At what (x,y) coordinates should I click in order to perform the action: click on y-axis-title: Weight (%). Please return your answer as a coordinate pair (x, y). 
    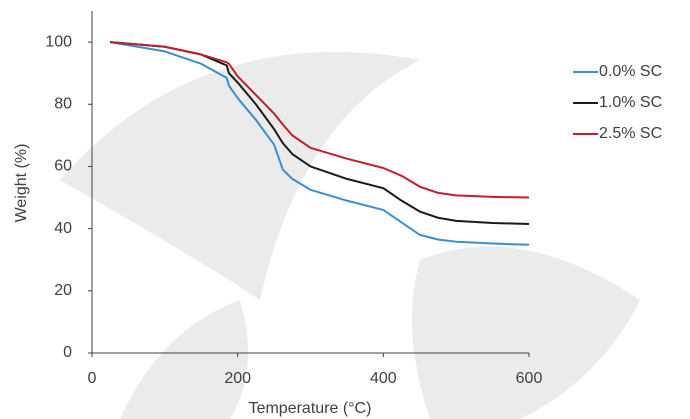
    Looking at the image, I should click on (21, 183).